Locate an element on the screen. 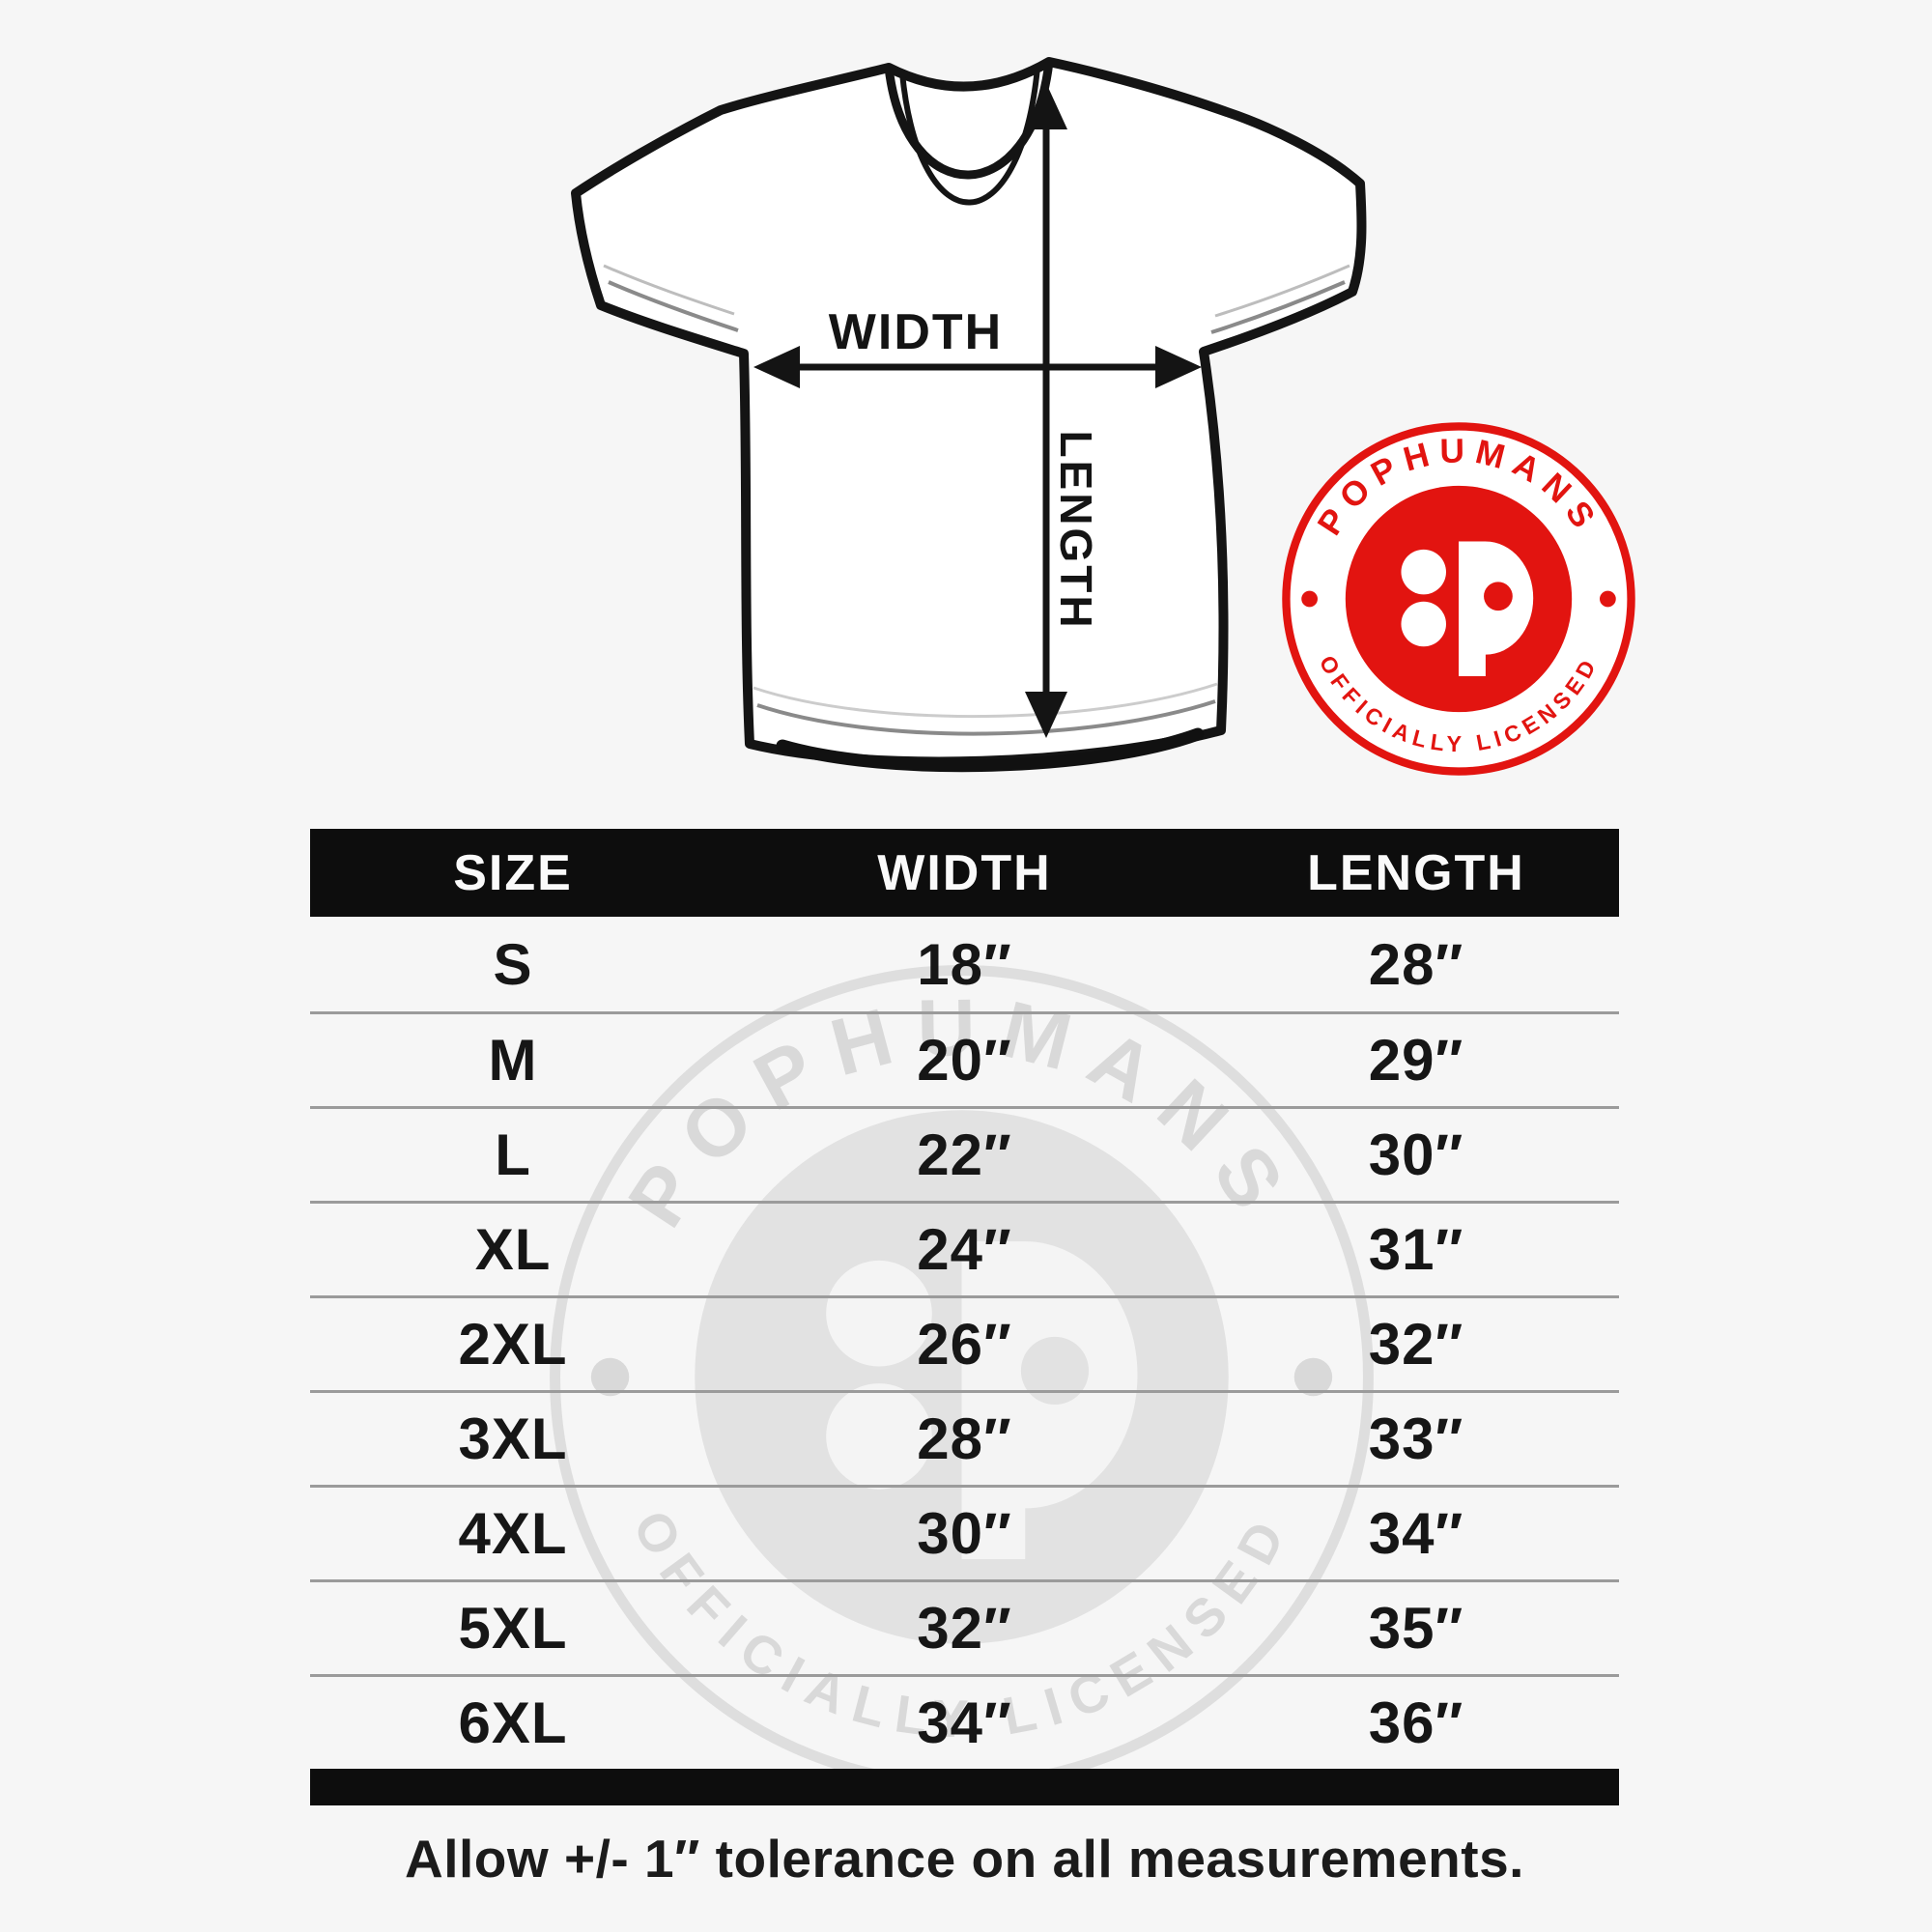  col-header-width: WIDTH is located at coordinates (964, 872).